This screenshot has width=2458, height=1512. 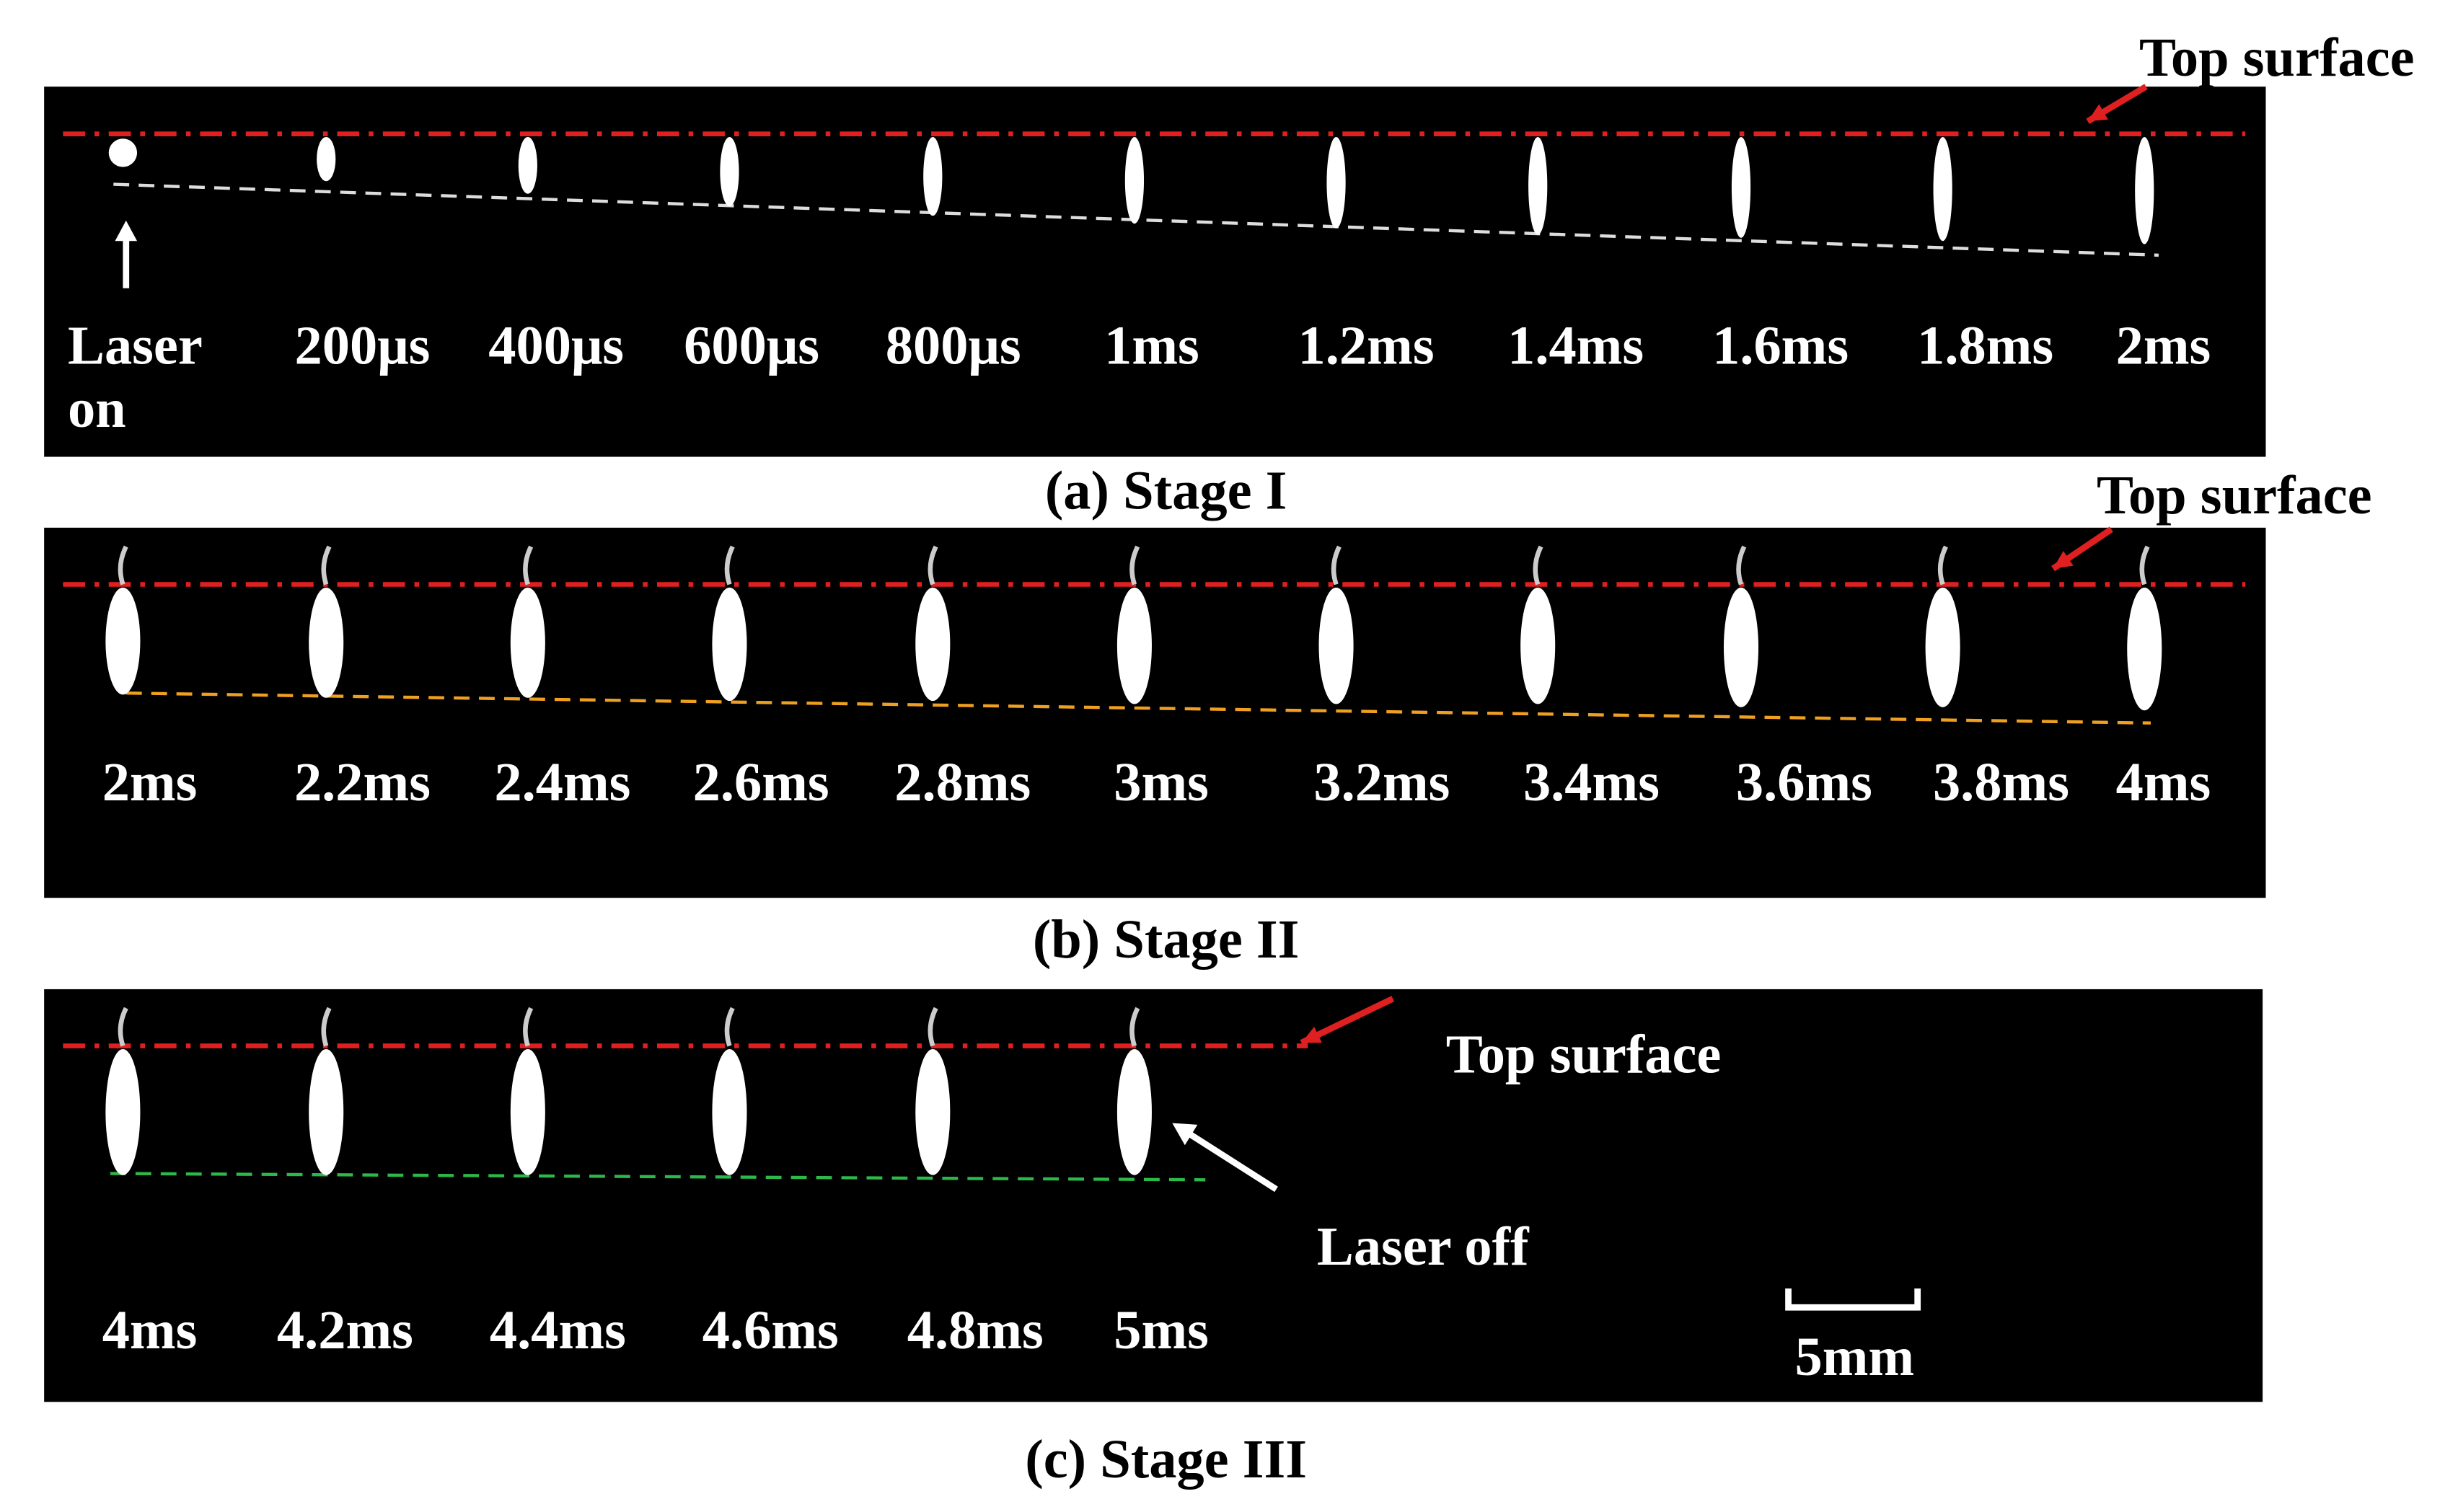 What do you see at coordinates (344, 1330) in the screenshot?
I see `time-label: 4.2ms` at bounding box center [344, 1330].